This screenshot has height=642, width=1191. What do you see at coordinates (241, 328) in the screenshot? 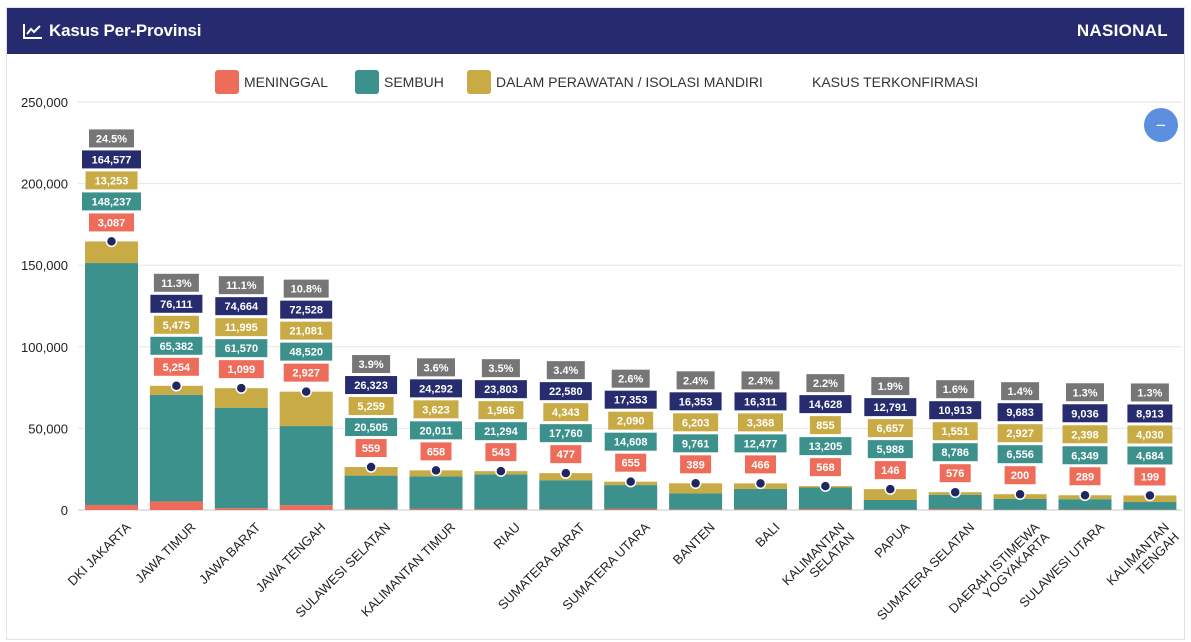
I see `data-label-dalam-perawatan-text: 11,995` at bounding box center [241, 328].